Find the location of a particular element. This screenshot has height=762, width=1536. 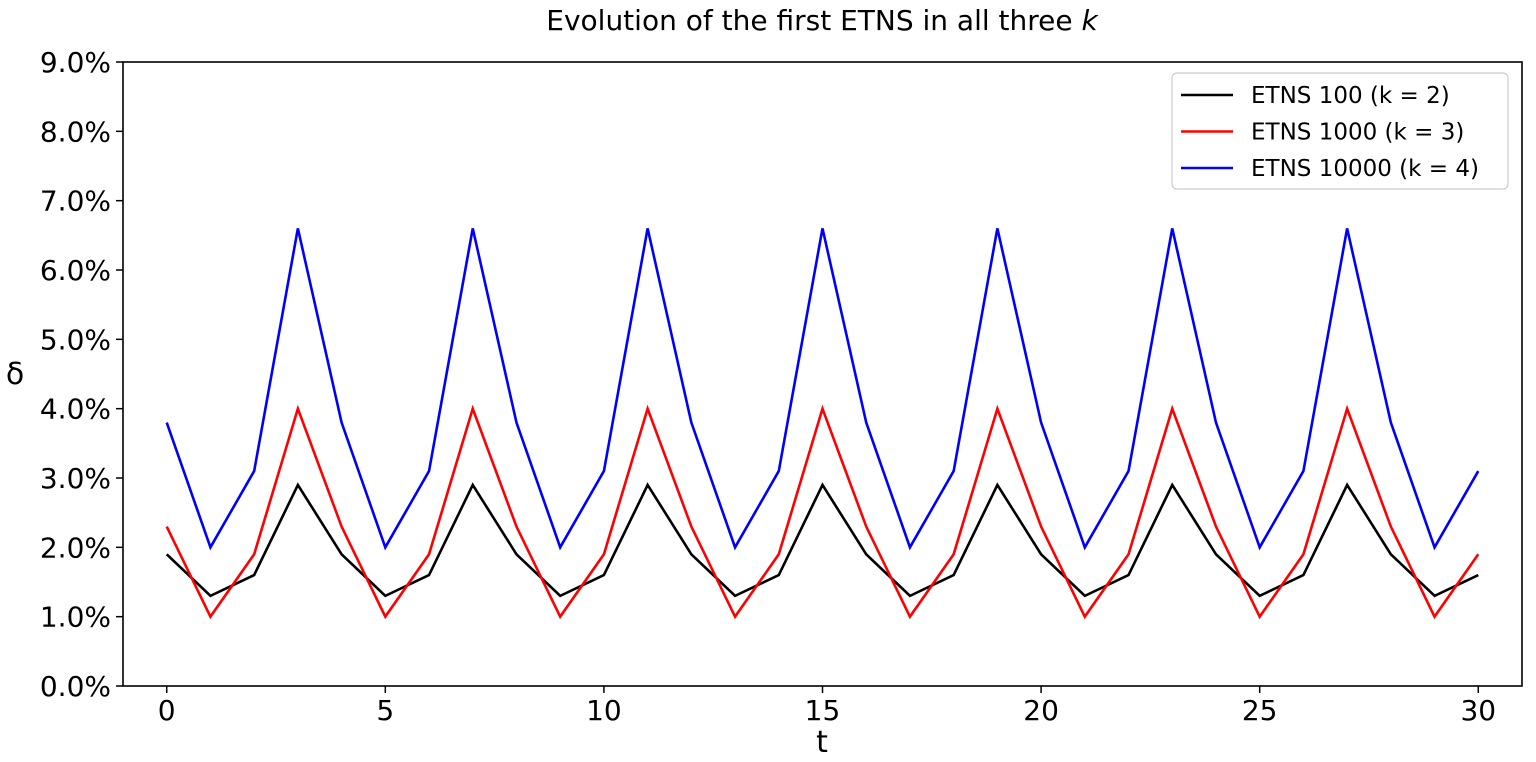

y-tick-label: 6.0% is located at coordinates (75, 270).